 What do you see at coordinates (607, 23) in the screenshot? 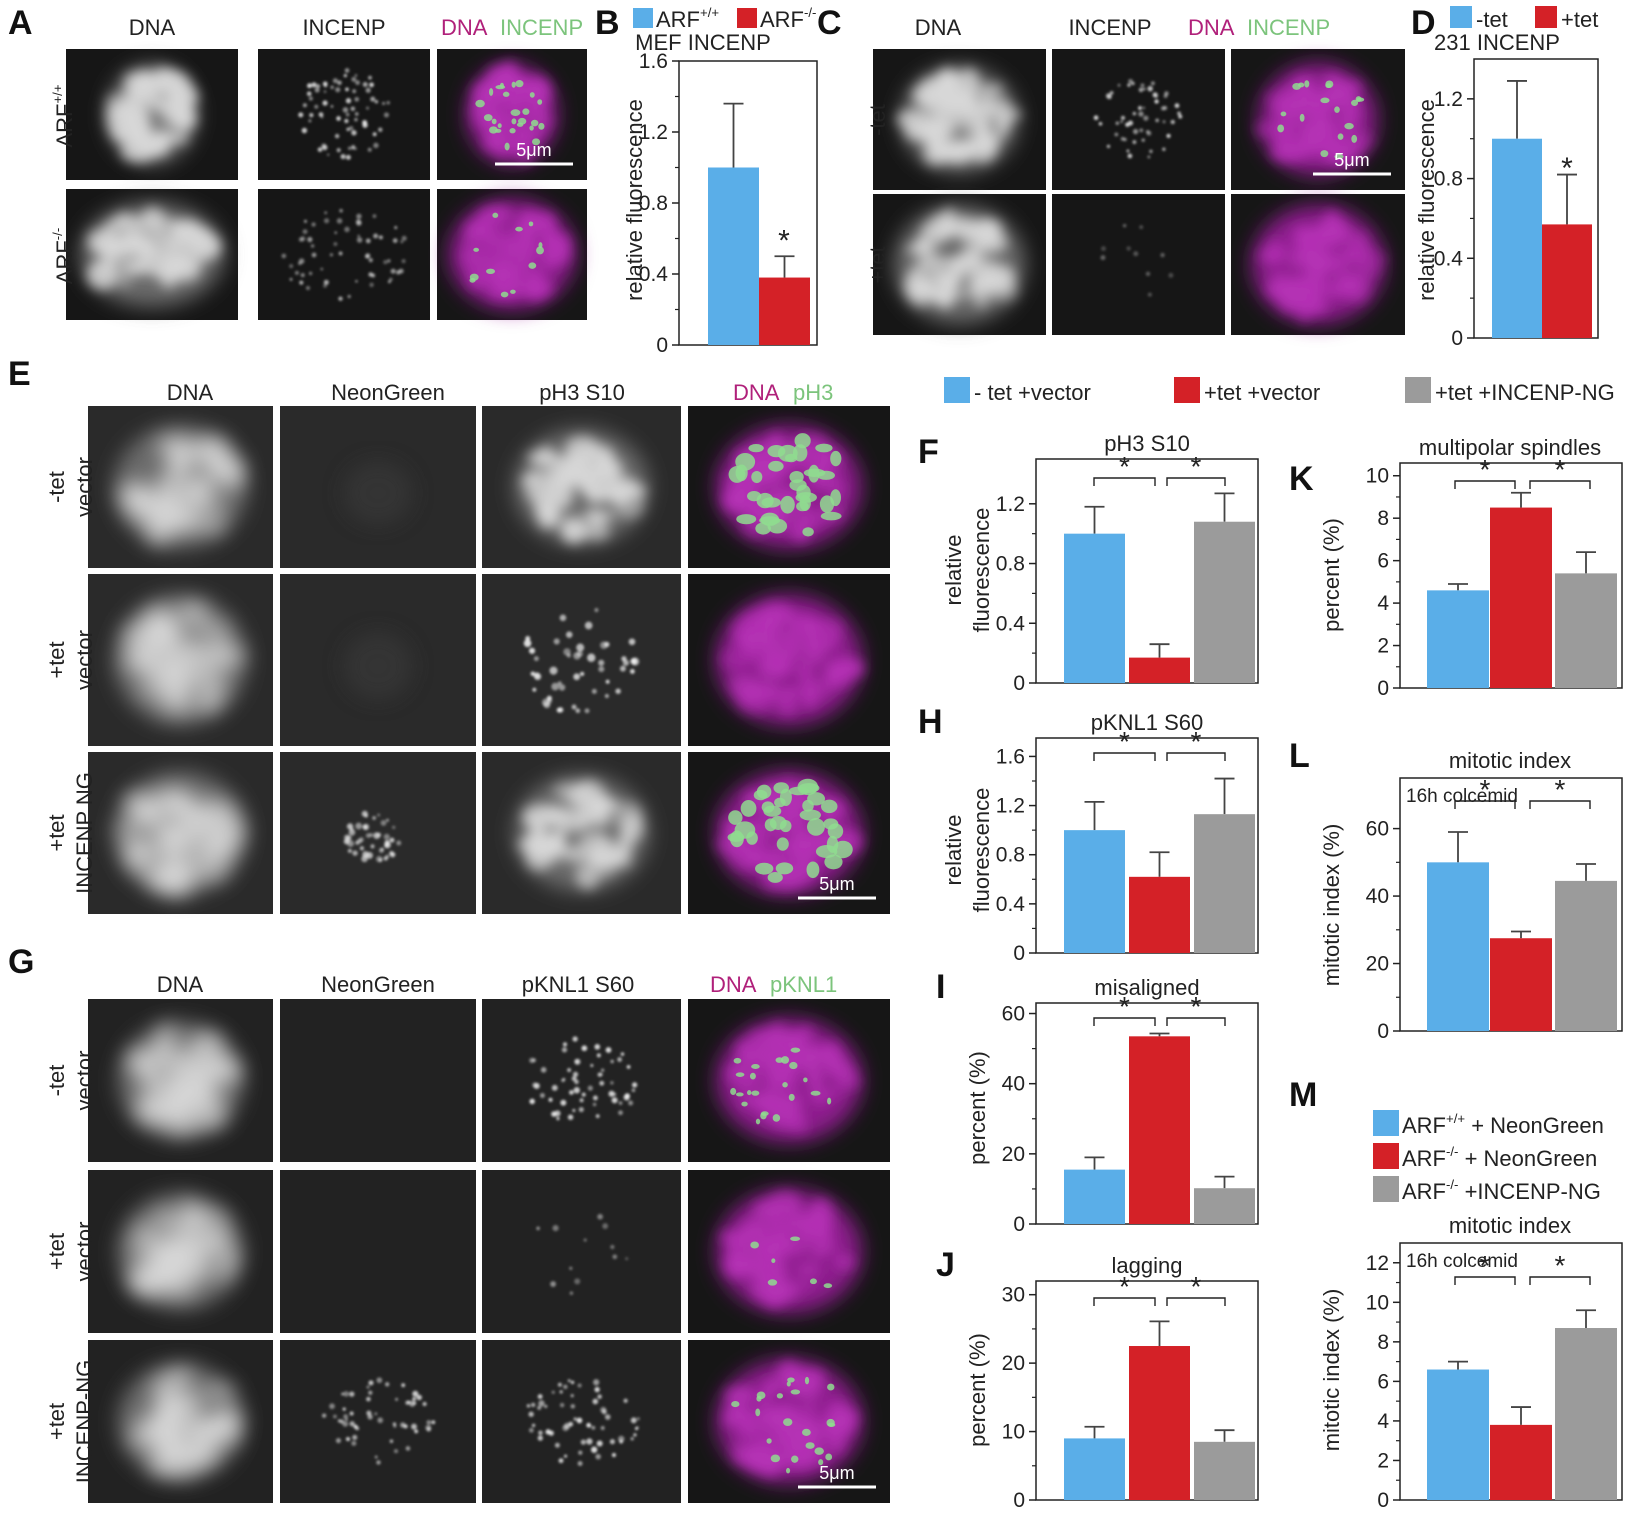
I see `panel-letter: B` at bounding box center [607, 23].